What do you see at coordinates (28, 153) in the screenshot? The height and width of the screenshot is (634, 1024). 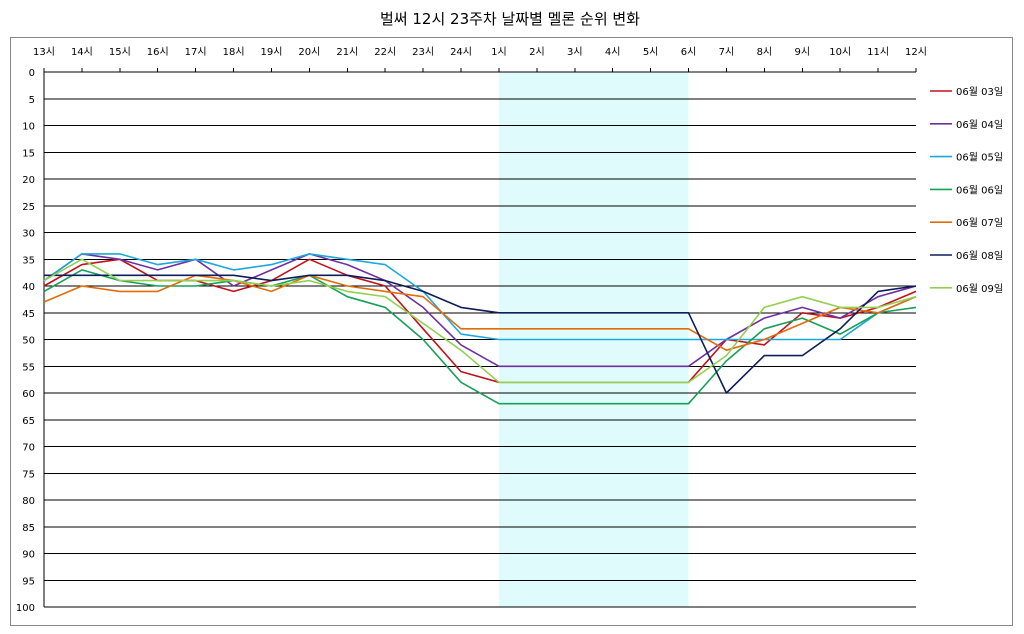 I see `y-tick-label: 15` at bounding box center [28, 153].